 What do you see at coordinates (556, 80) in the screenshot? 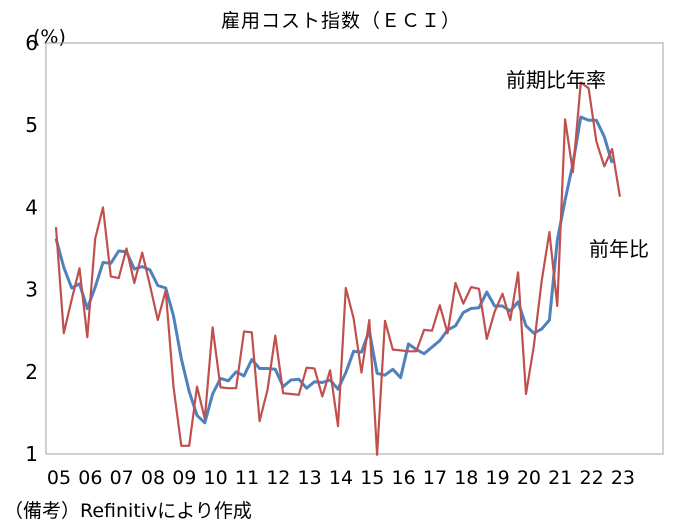
I see `series-label-qoq: 前期比年率` at bounding box center [556, 80].